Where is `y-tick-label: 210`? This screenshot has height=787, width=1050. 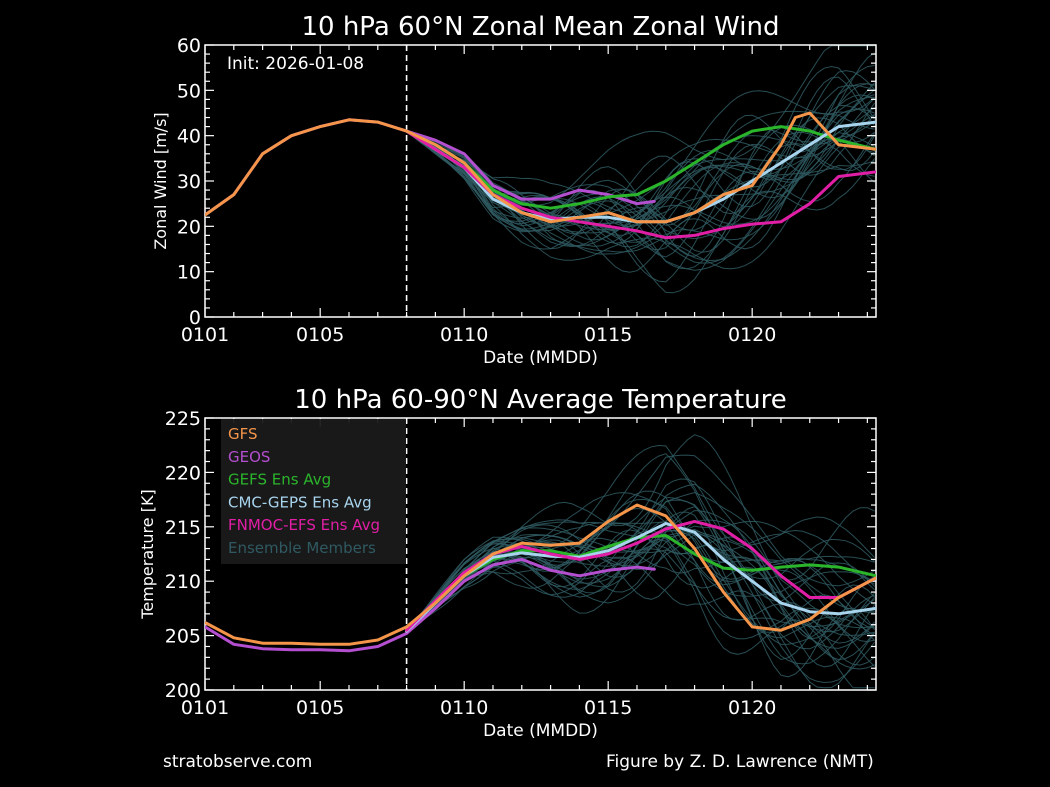
y-tick-label: 210 is located at coordinates (183, 582).